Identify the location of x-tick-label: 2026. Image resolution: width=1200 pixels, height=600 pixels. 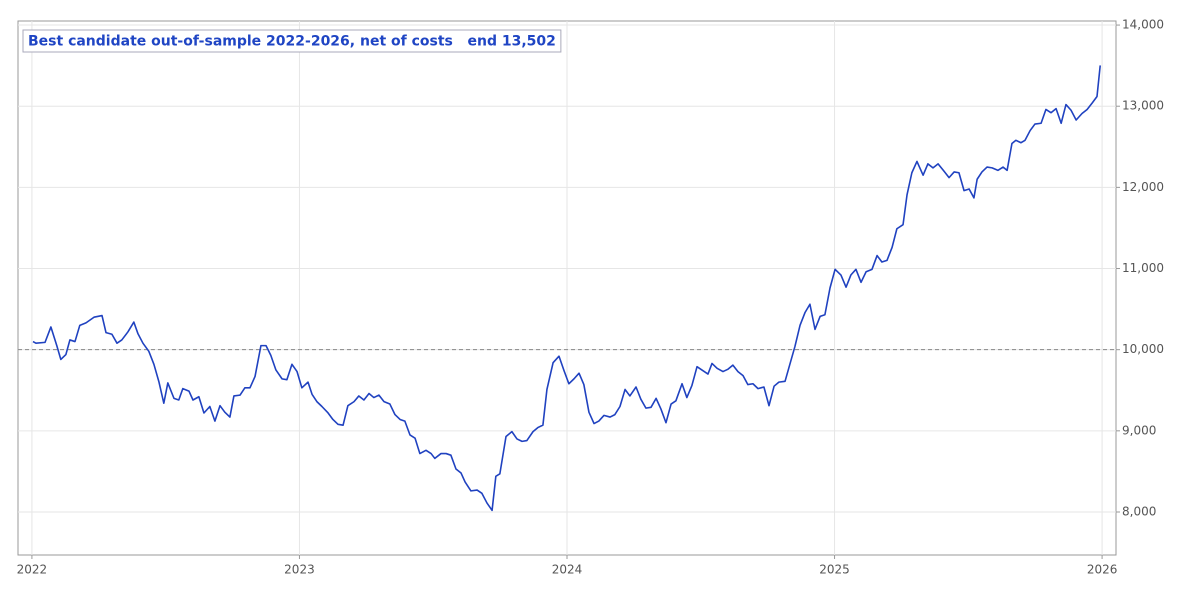
(1102, 570).